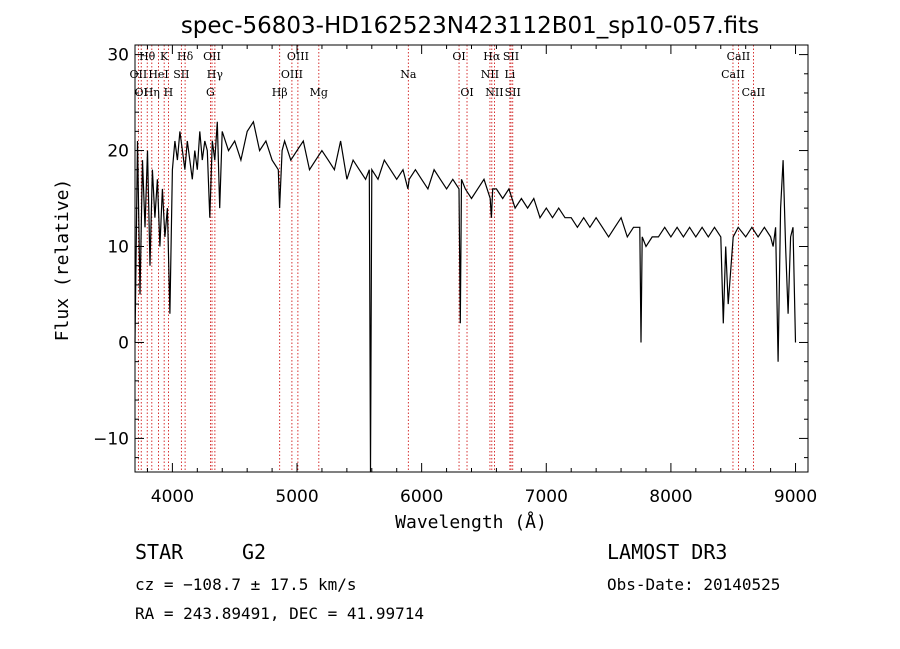 Image resolution: width=900 pixels, height=649 pixels. What do you see at coordinates (246, 584) in the screenshot?
I see `radial-velocity: cz = −108.7 ± 17.5 km/s` at bounding box center [246, 584].